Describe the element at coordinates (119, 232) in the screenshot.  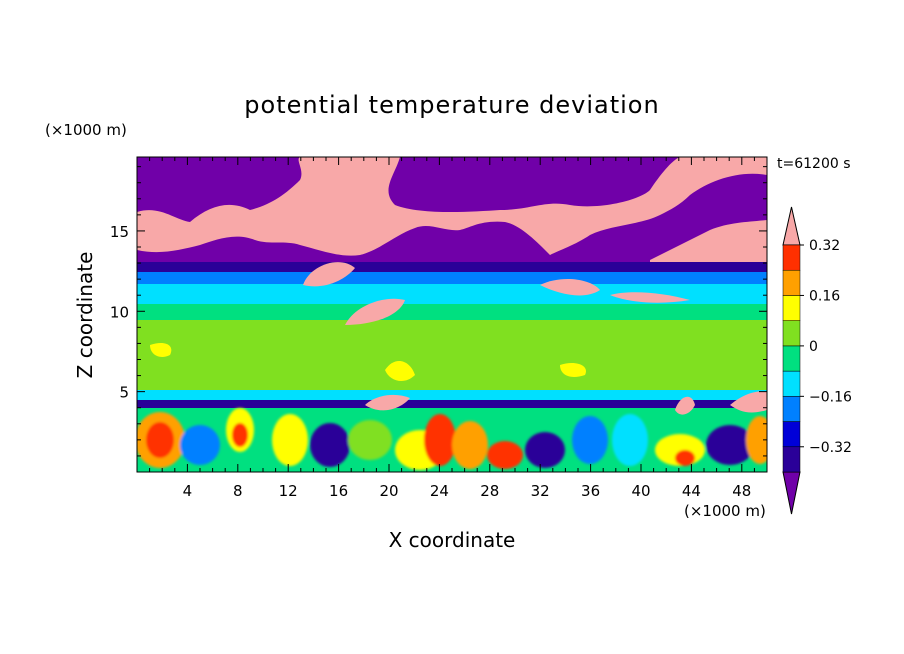
I see `y-tick-label: 15` at that location.